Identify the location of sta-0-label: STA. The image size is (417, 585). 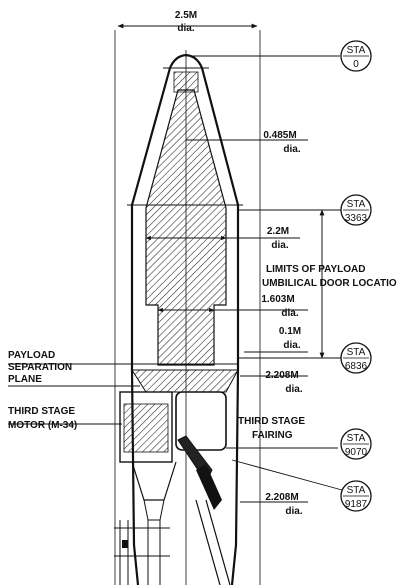
(356, 50).